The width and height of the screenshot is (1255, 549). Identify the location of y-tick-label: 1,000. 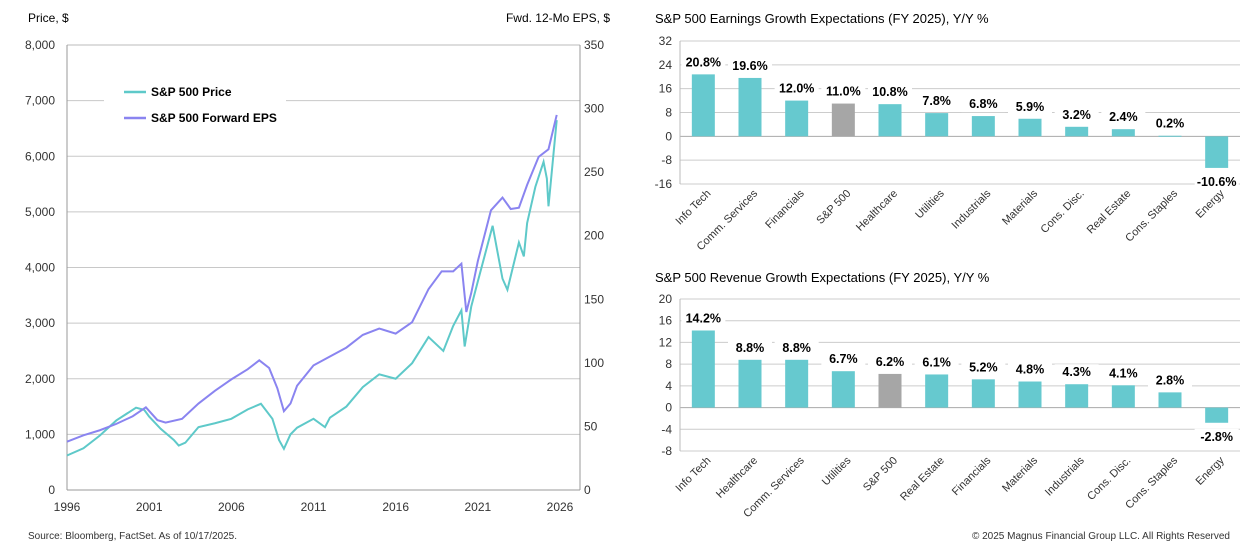
(40, 434).